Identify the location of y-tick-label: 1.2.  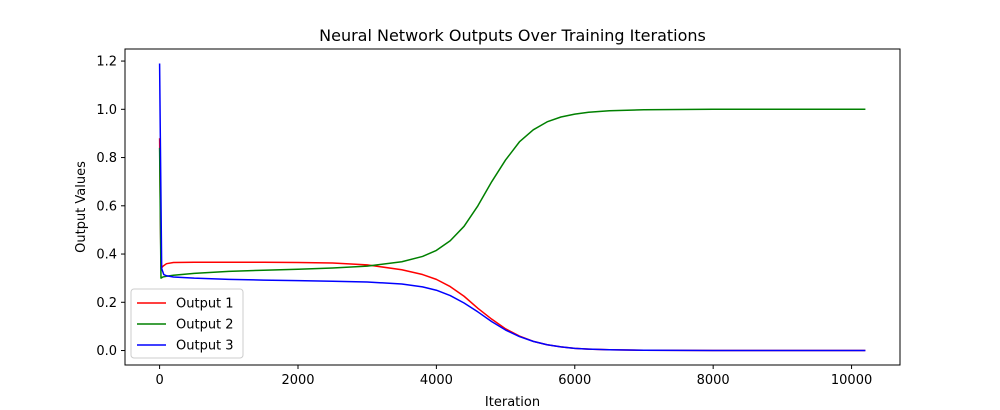
(106, 62).